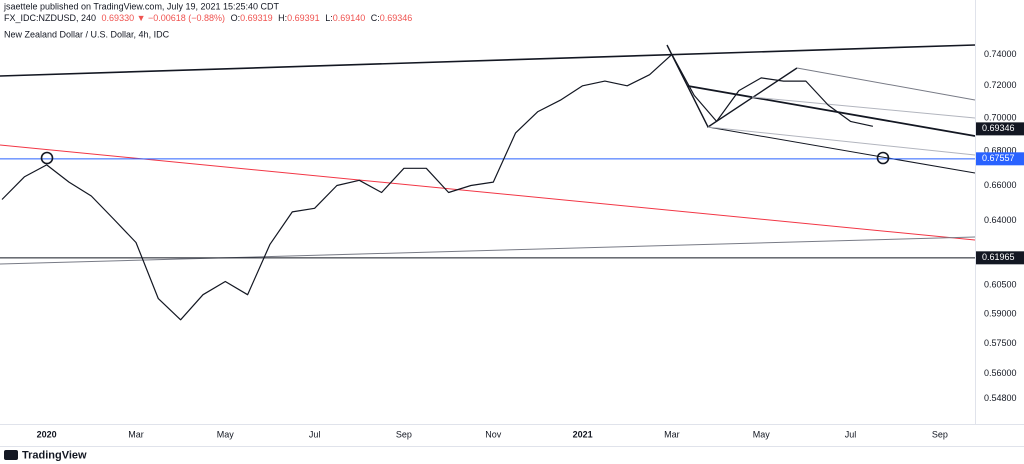 Image resolution: width=1024 pixels, height=464 pixels. I want to click on x-tick-label: 2020, so click(47, 434).